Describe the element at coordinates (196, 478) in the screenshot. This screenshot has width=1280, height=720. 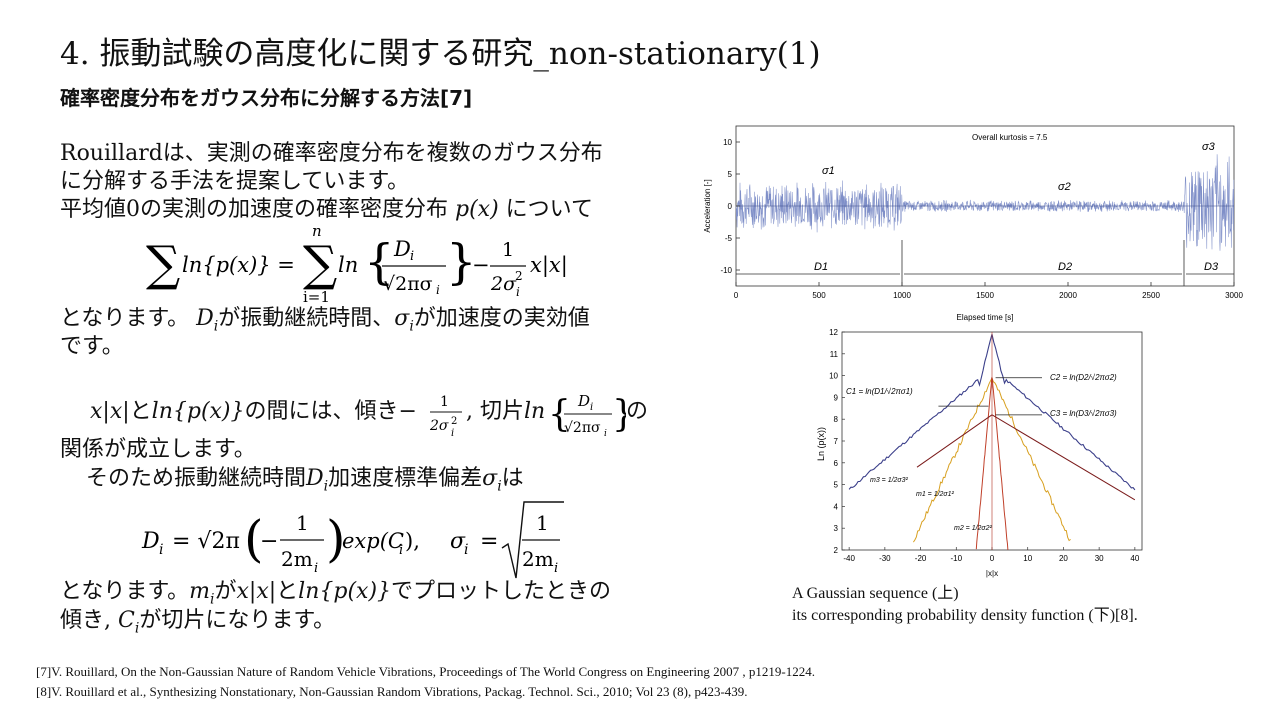
I see `p3-a: そのため振動継続時間` at that location.